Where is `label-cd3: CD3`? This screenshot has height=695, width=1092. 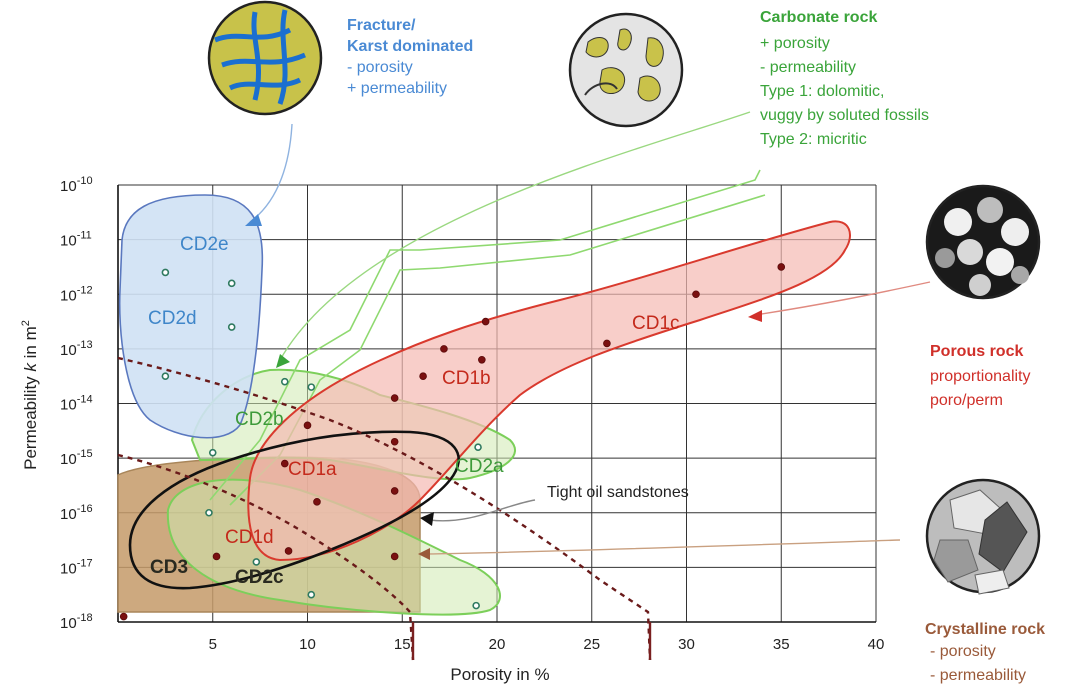
label-cd3: CD3 is located at coordinates (169, 567).